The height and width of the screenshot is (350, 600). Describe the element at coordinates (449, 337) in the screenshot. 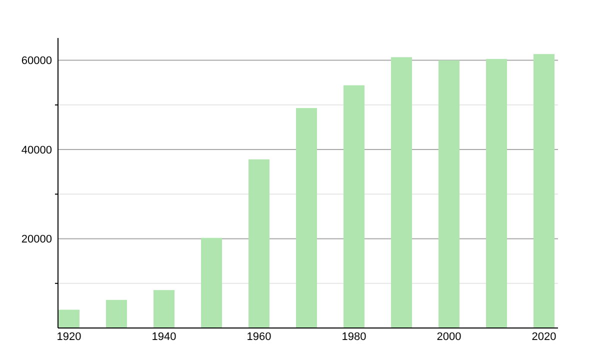

I see `x-tick-label: 2000` at that location.